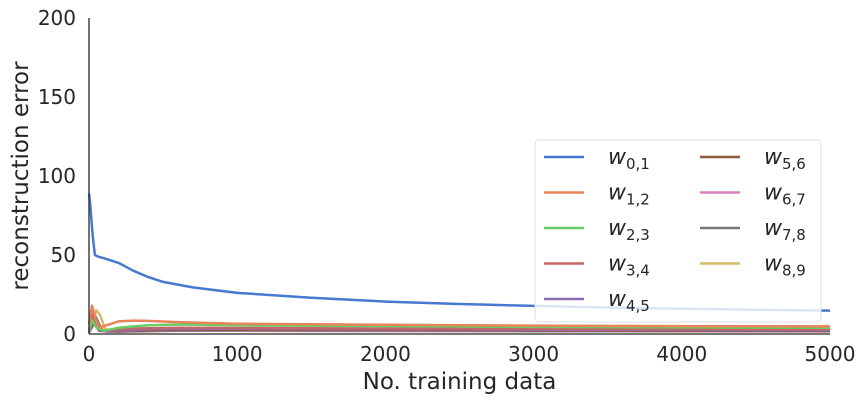  Describe the element at coordinates (69, 334) in the screenshot. I see `y-tick-label: 0` at that location.